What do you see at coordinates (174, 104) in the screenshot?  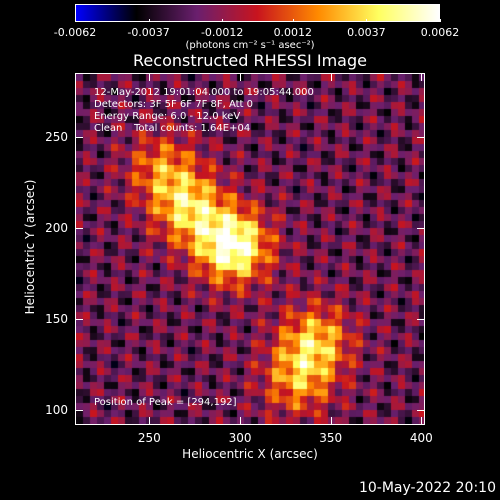 I see `detectors-annotation: Detectors: 3F 5F 6F 7F 8F, Att 0` at bounding box center [174, 104].